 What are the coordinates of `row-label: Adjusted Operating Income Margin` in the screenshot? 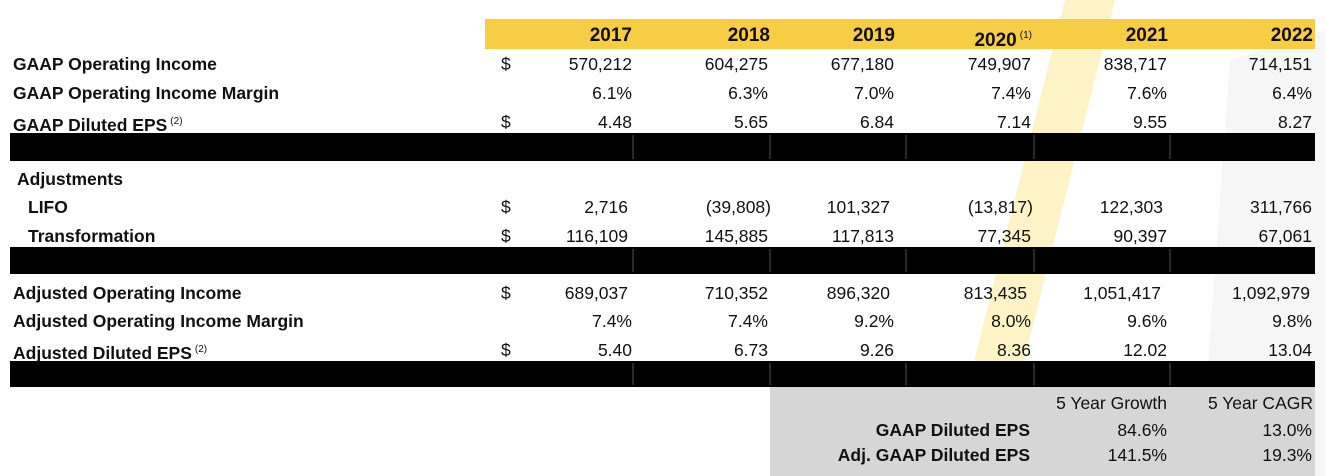 It's located at (158, 321).